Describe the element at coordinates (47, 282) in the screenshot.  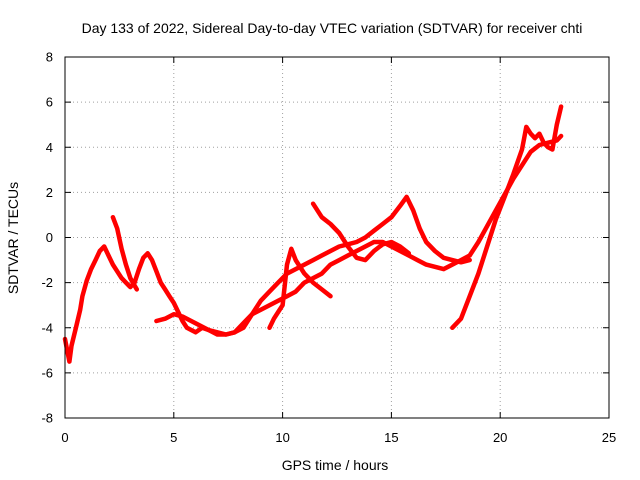
I see `y-tick-label: -2` at that location.